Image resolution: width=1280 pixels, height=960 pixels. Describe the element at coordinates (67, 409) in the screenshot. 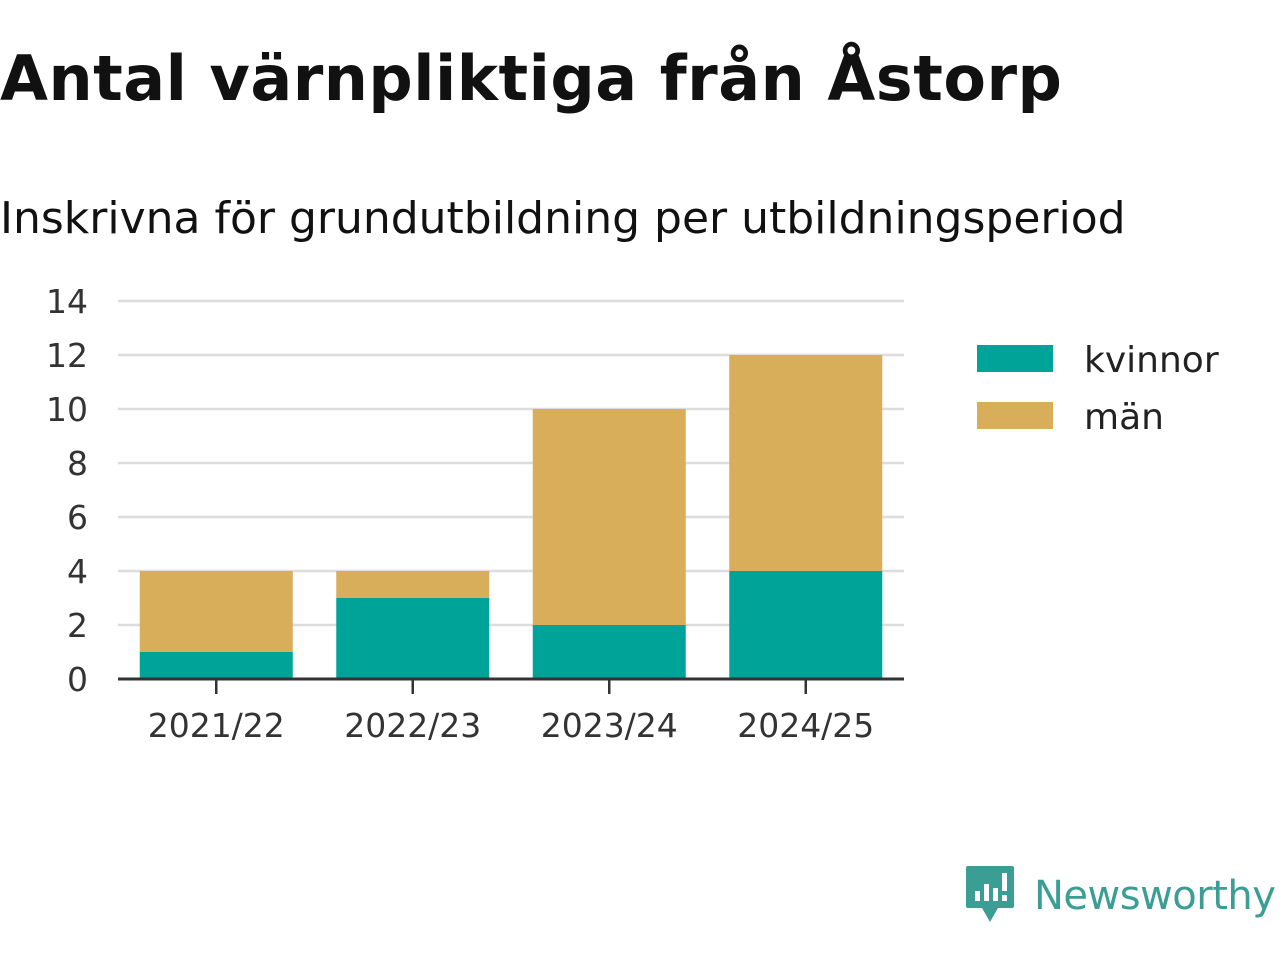

I see `y-tick-label: 10` at that location.